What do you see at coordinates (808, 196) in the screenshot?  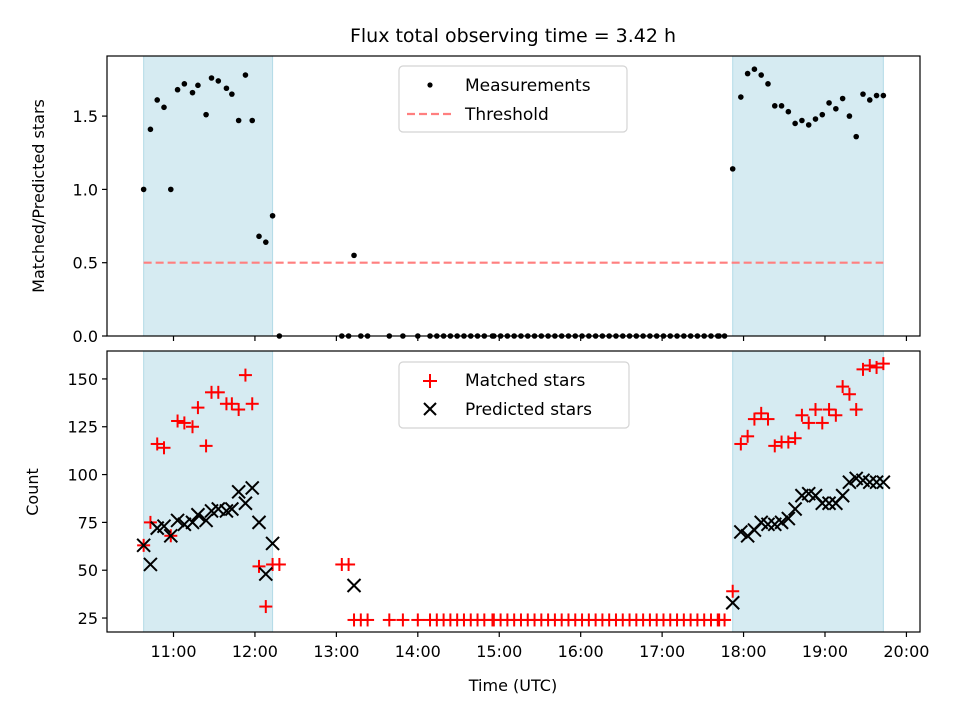 I see `shaded-interval` at bounding box center [808, 196].